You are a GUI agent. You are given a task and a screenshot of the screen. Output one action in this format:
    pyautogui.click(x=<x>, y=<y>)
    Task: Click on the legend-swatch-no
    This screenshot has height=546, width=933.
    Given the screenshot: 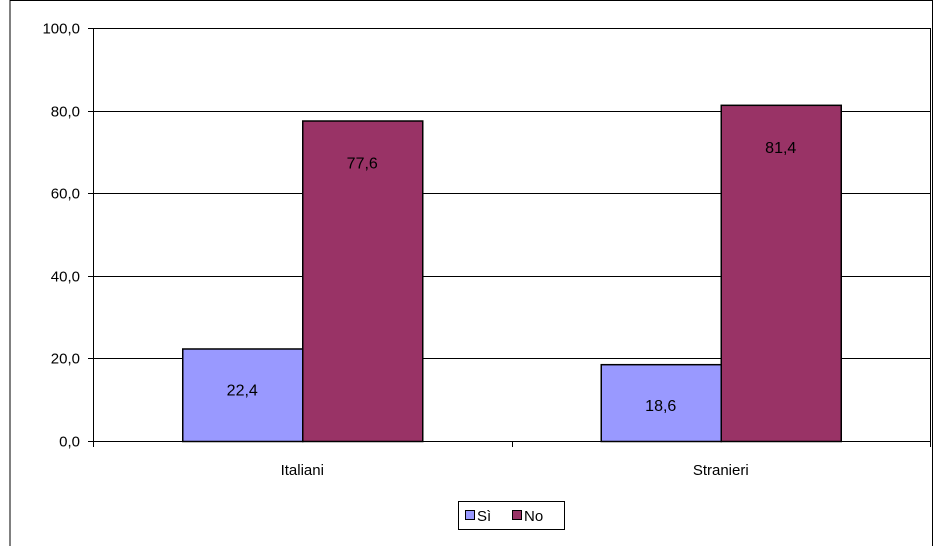 What is the action you would take?
    pyautogui.click(x=517, y=515)
    